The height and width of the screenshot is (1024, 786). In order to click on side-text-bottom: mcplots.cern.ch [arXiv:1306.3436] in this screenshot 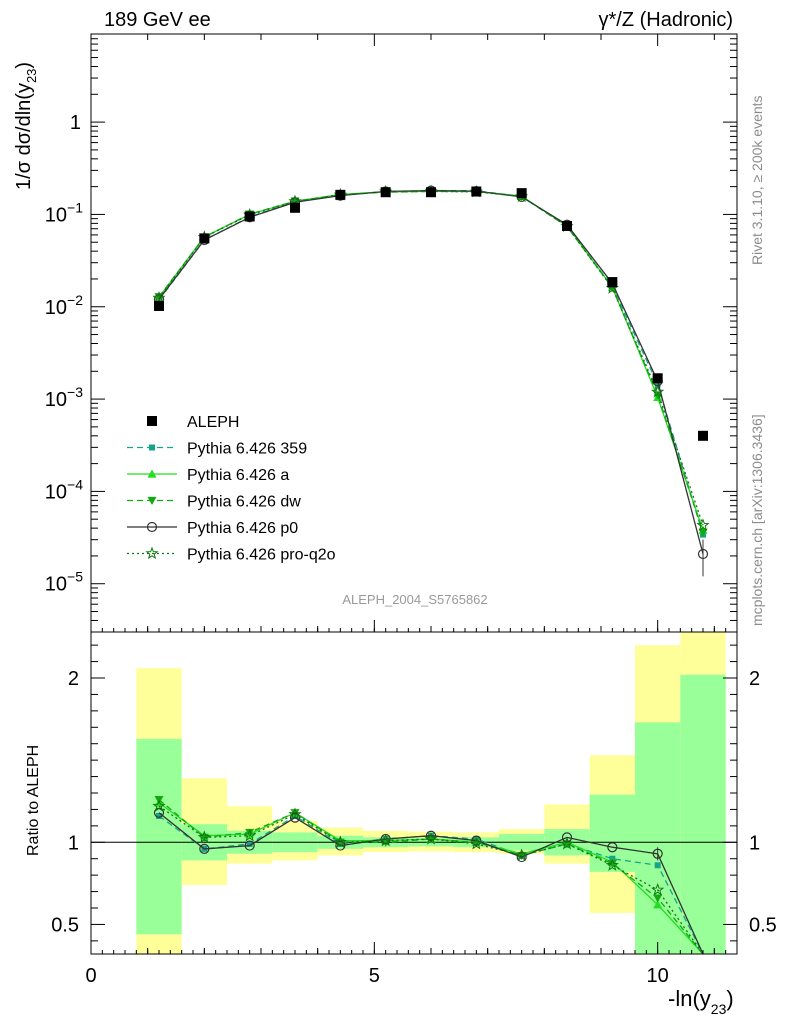, I will do `click(757, 520)`.